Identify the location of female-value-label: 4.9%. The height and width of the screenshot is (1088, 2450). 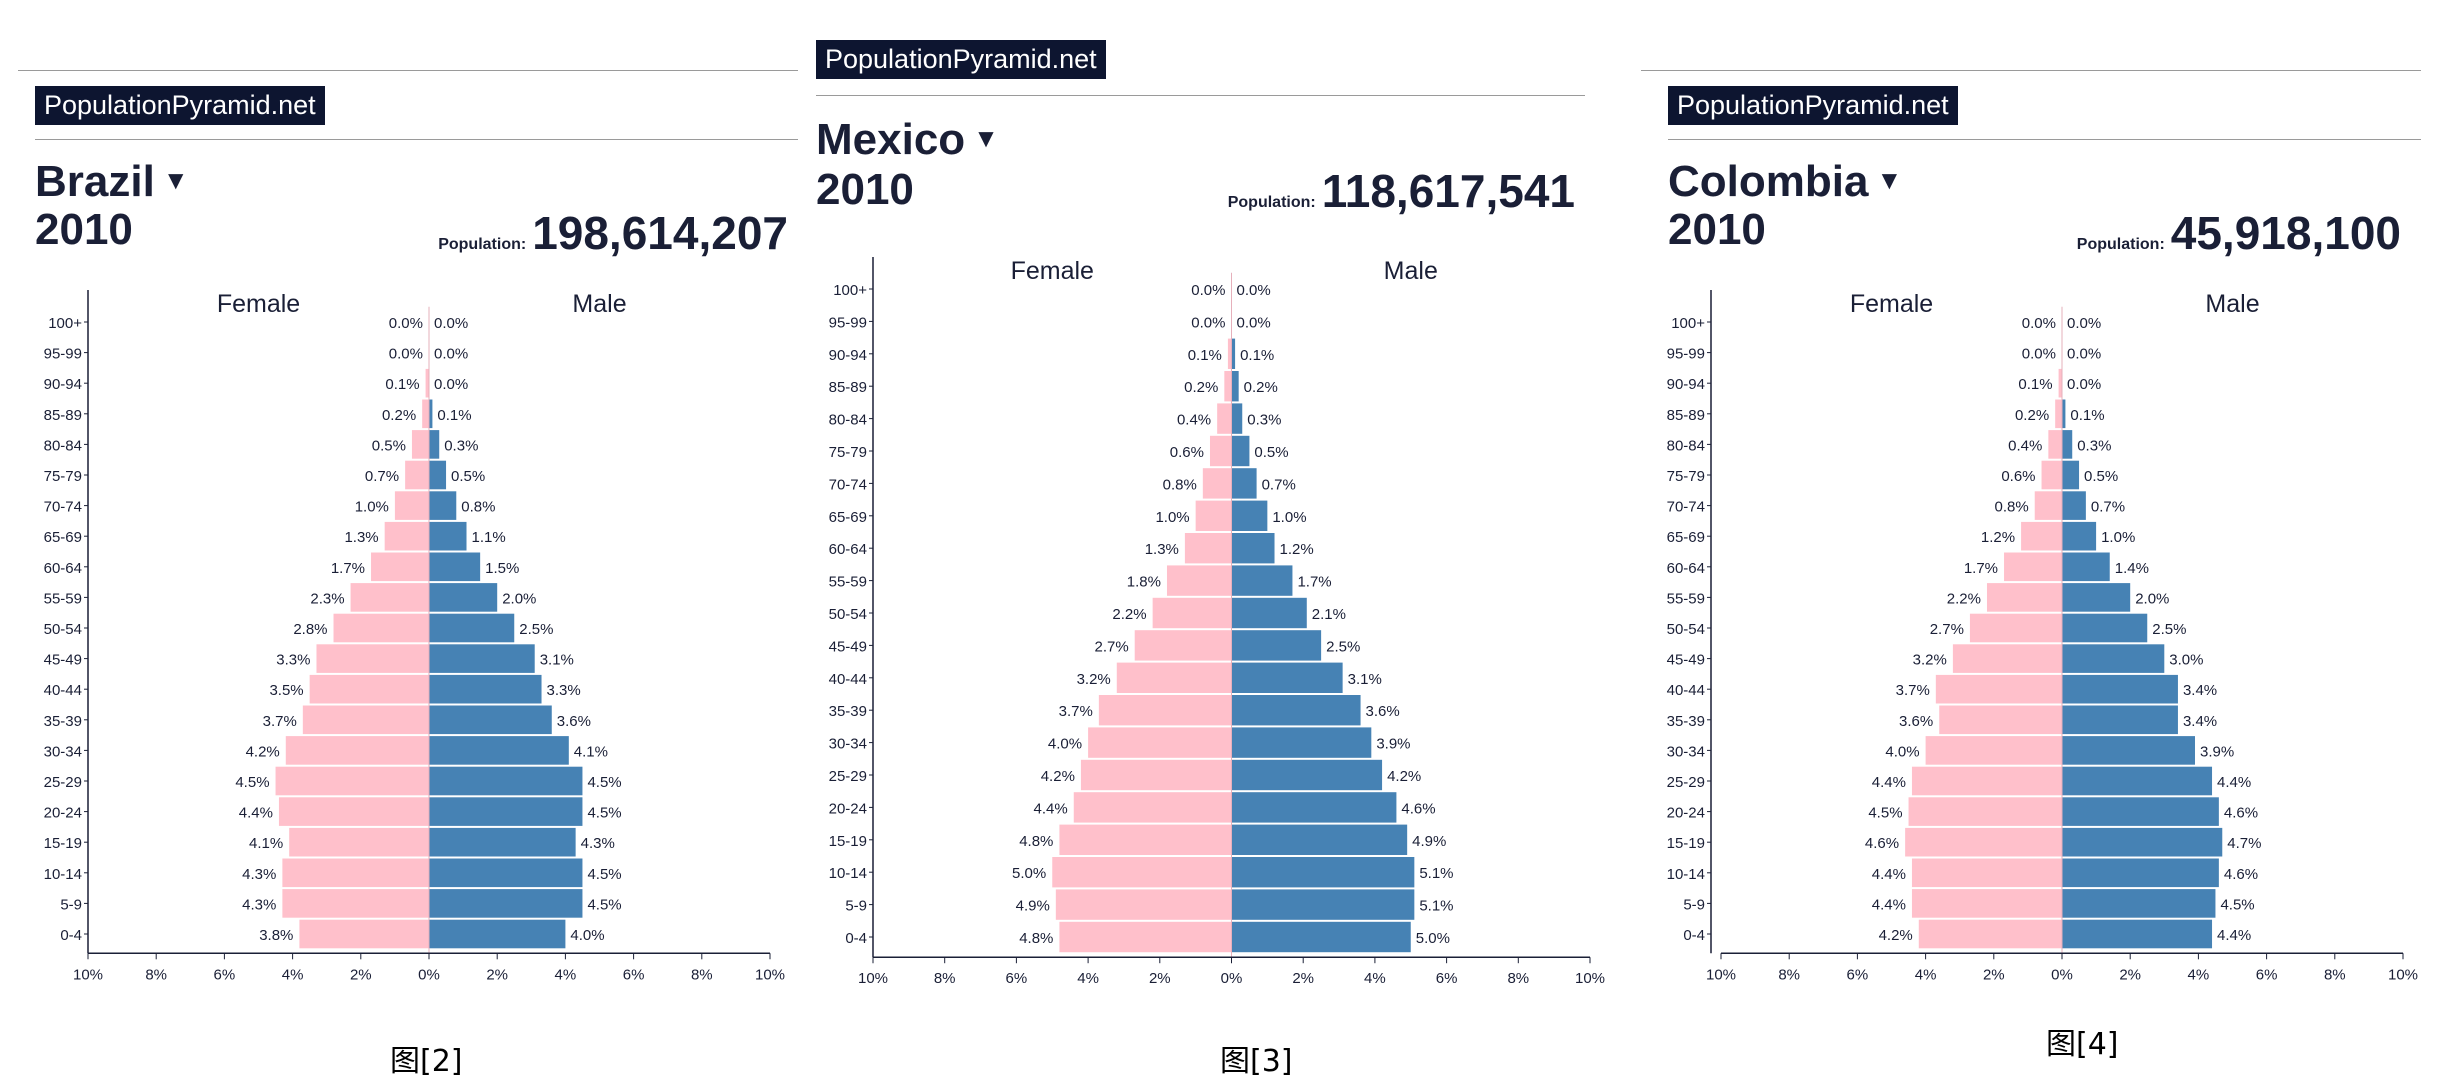
(1033, 906).